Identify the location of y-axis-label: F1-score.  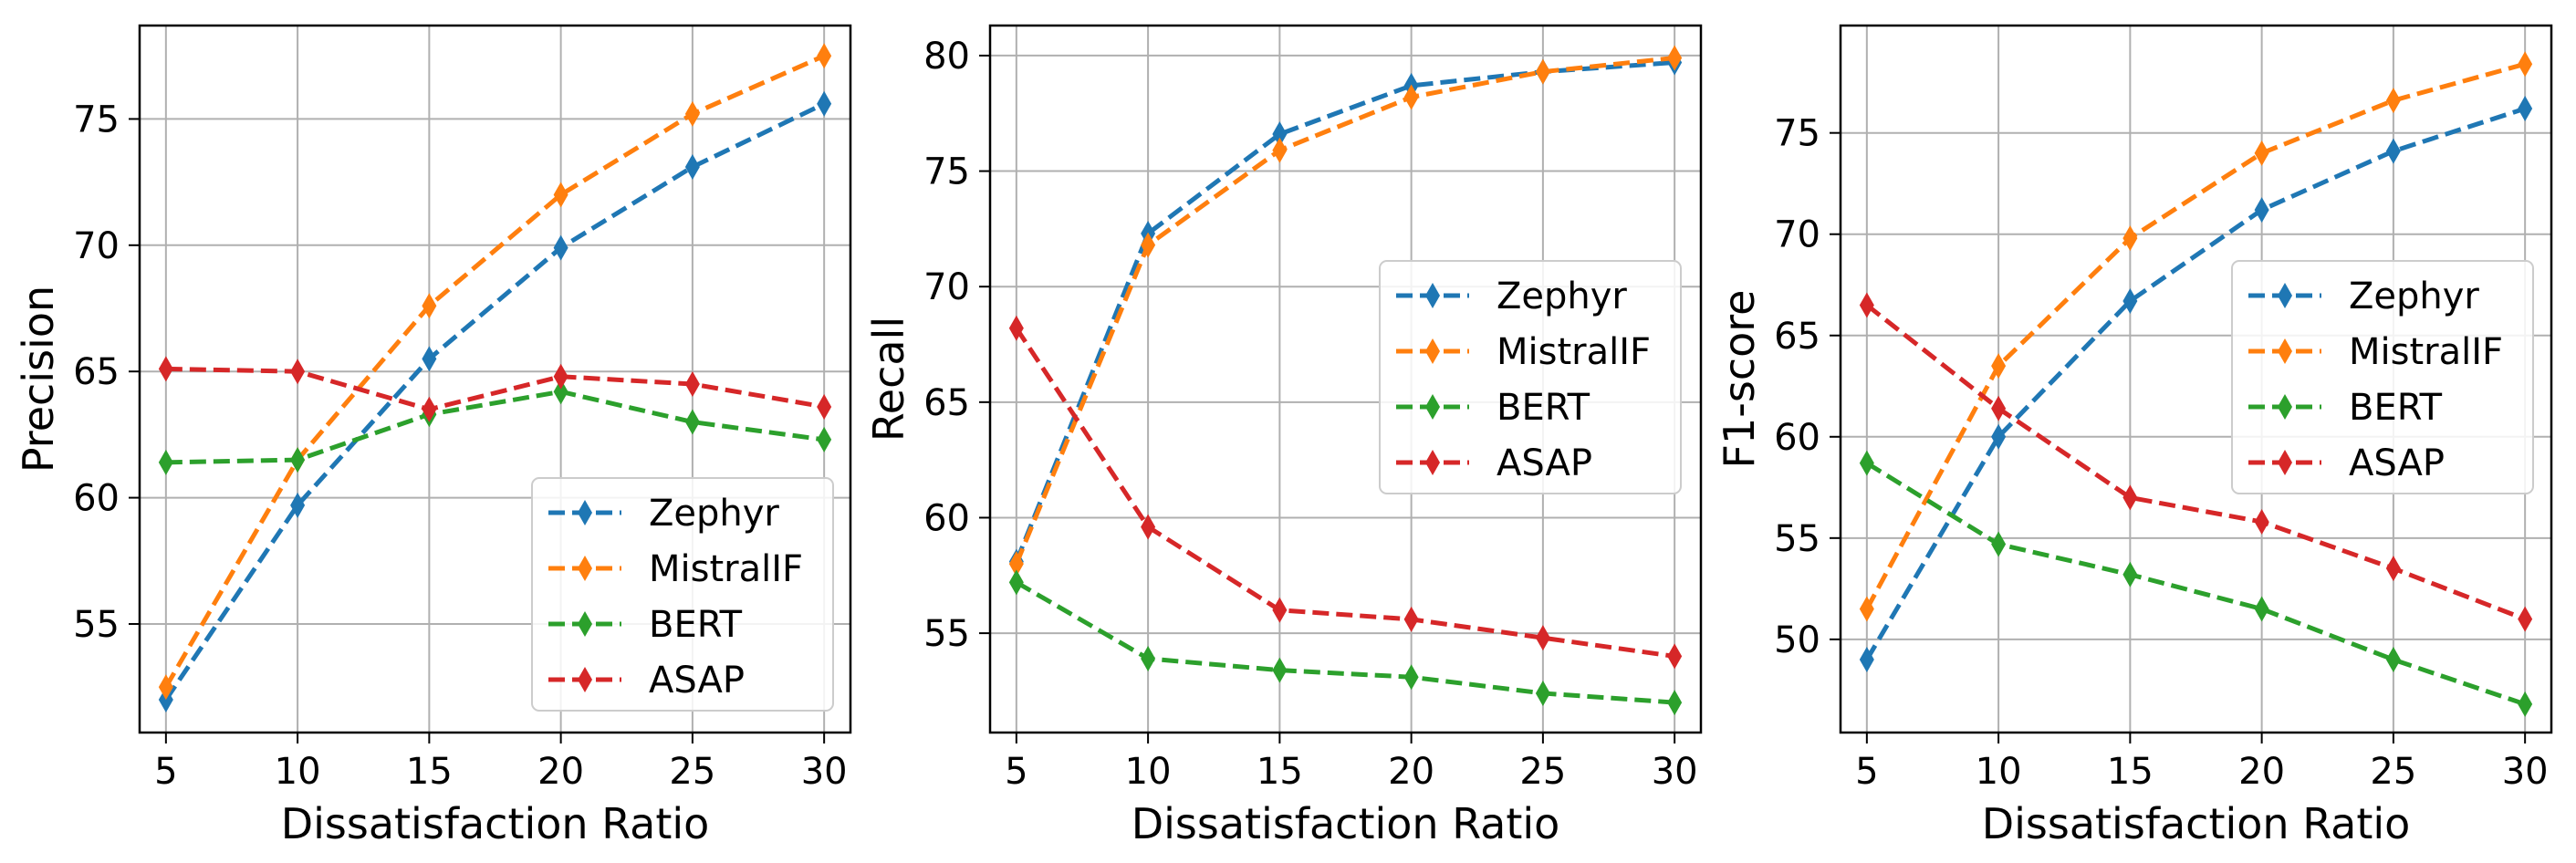
(1739, 379).